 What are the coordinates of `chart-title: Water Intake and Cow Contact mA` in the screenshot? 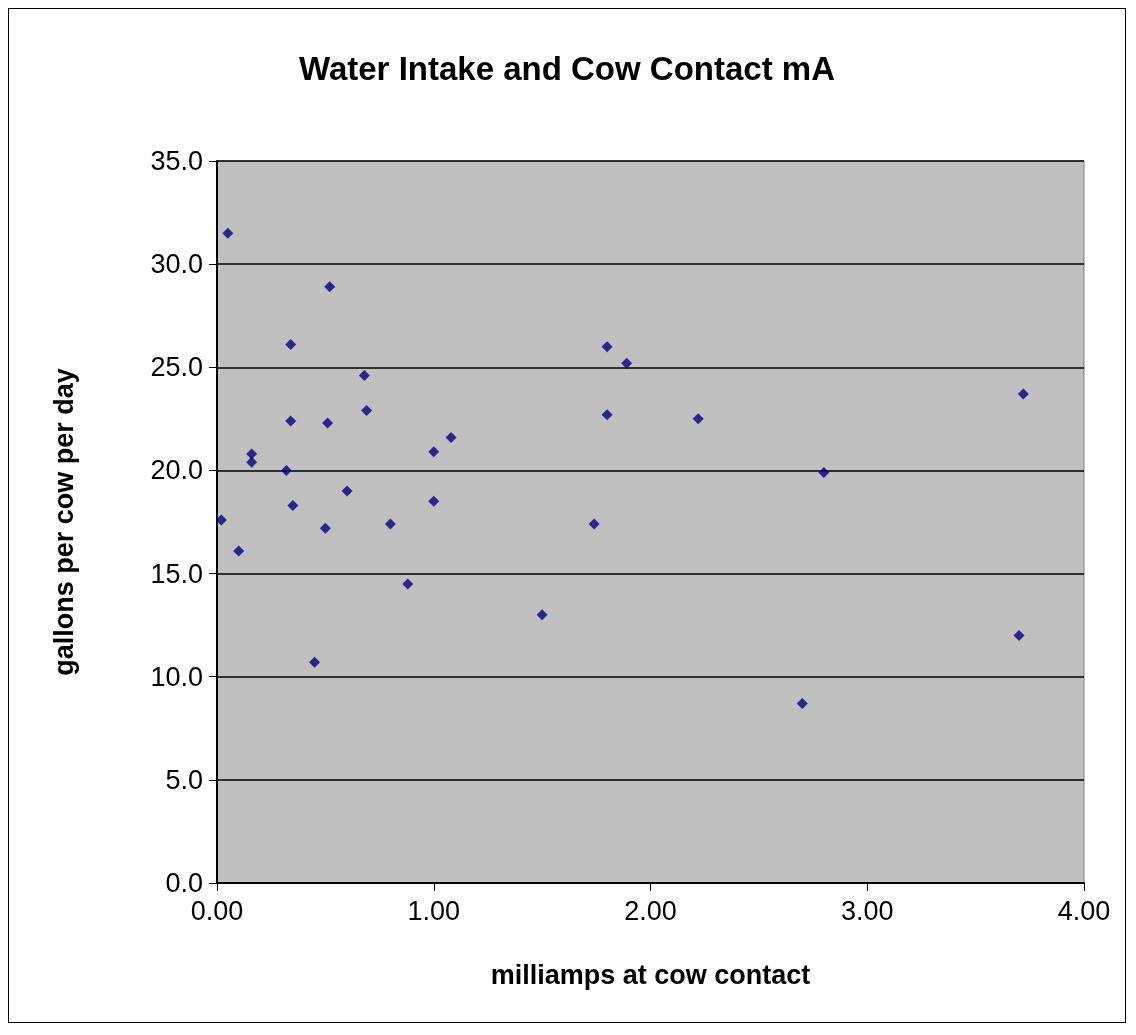 It's located at (567, 68).